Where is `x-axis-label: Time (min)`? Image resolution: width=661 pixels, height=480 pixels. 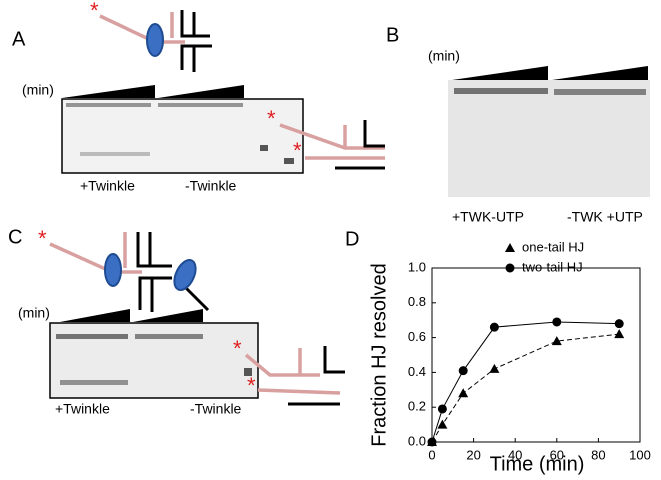 x-axis-label: Time (min) is located at coordinates (537, 464).